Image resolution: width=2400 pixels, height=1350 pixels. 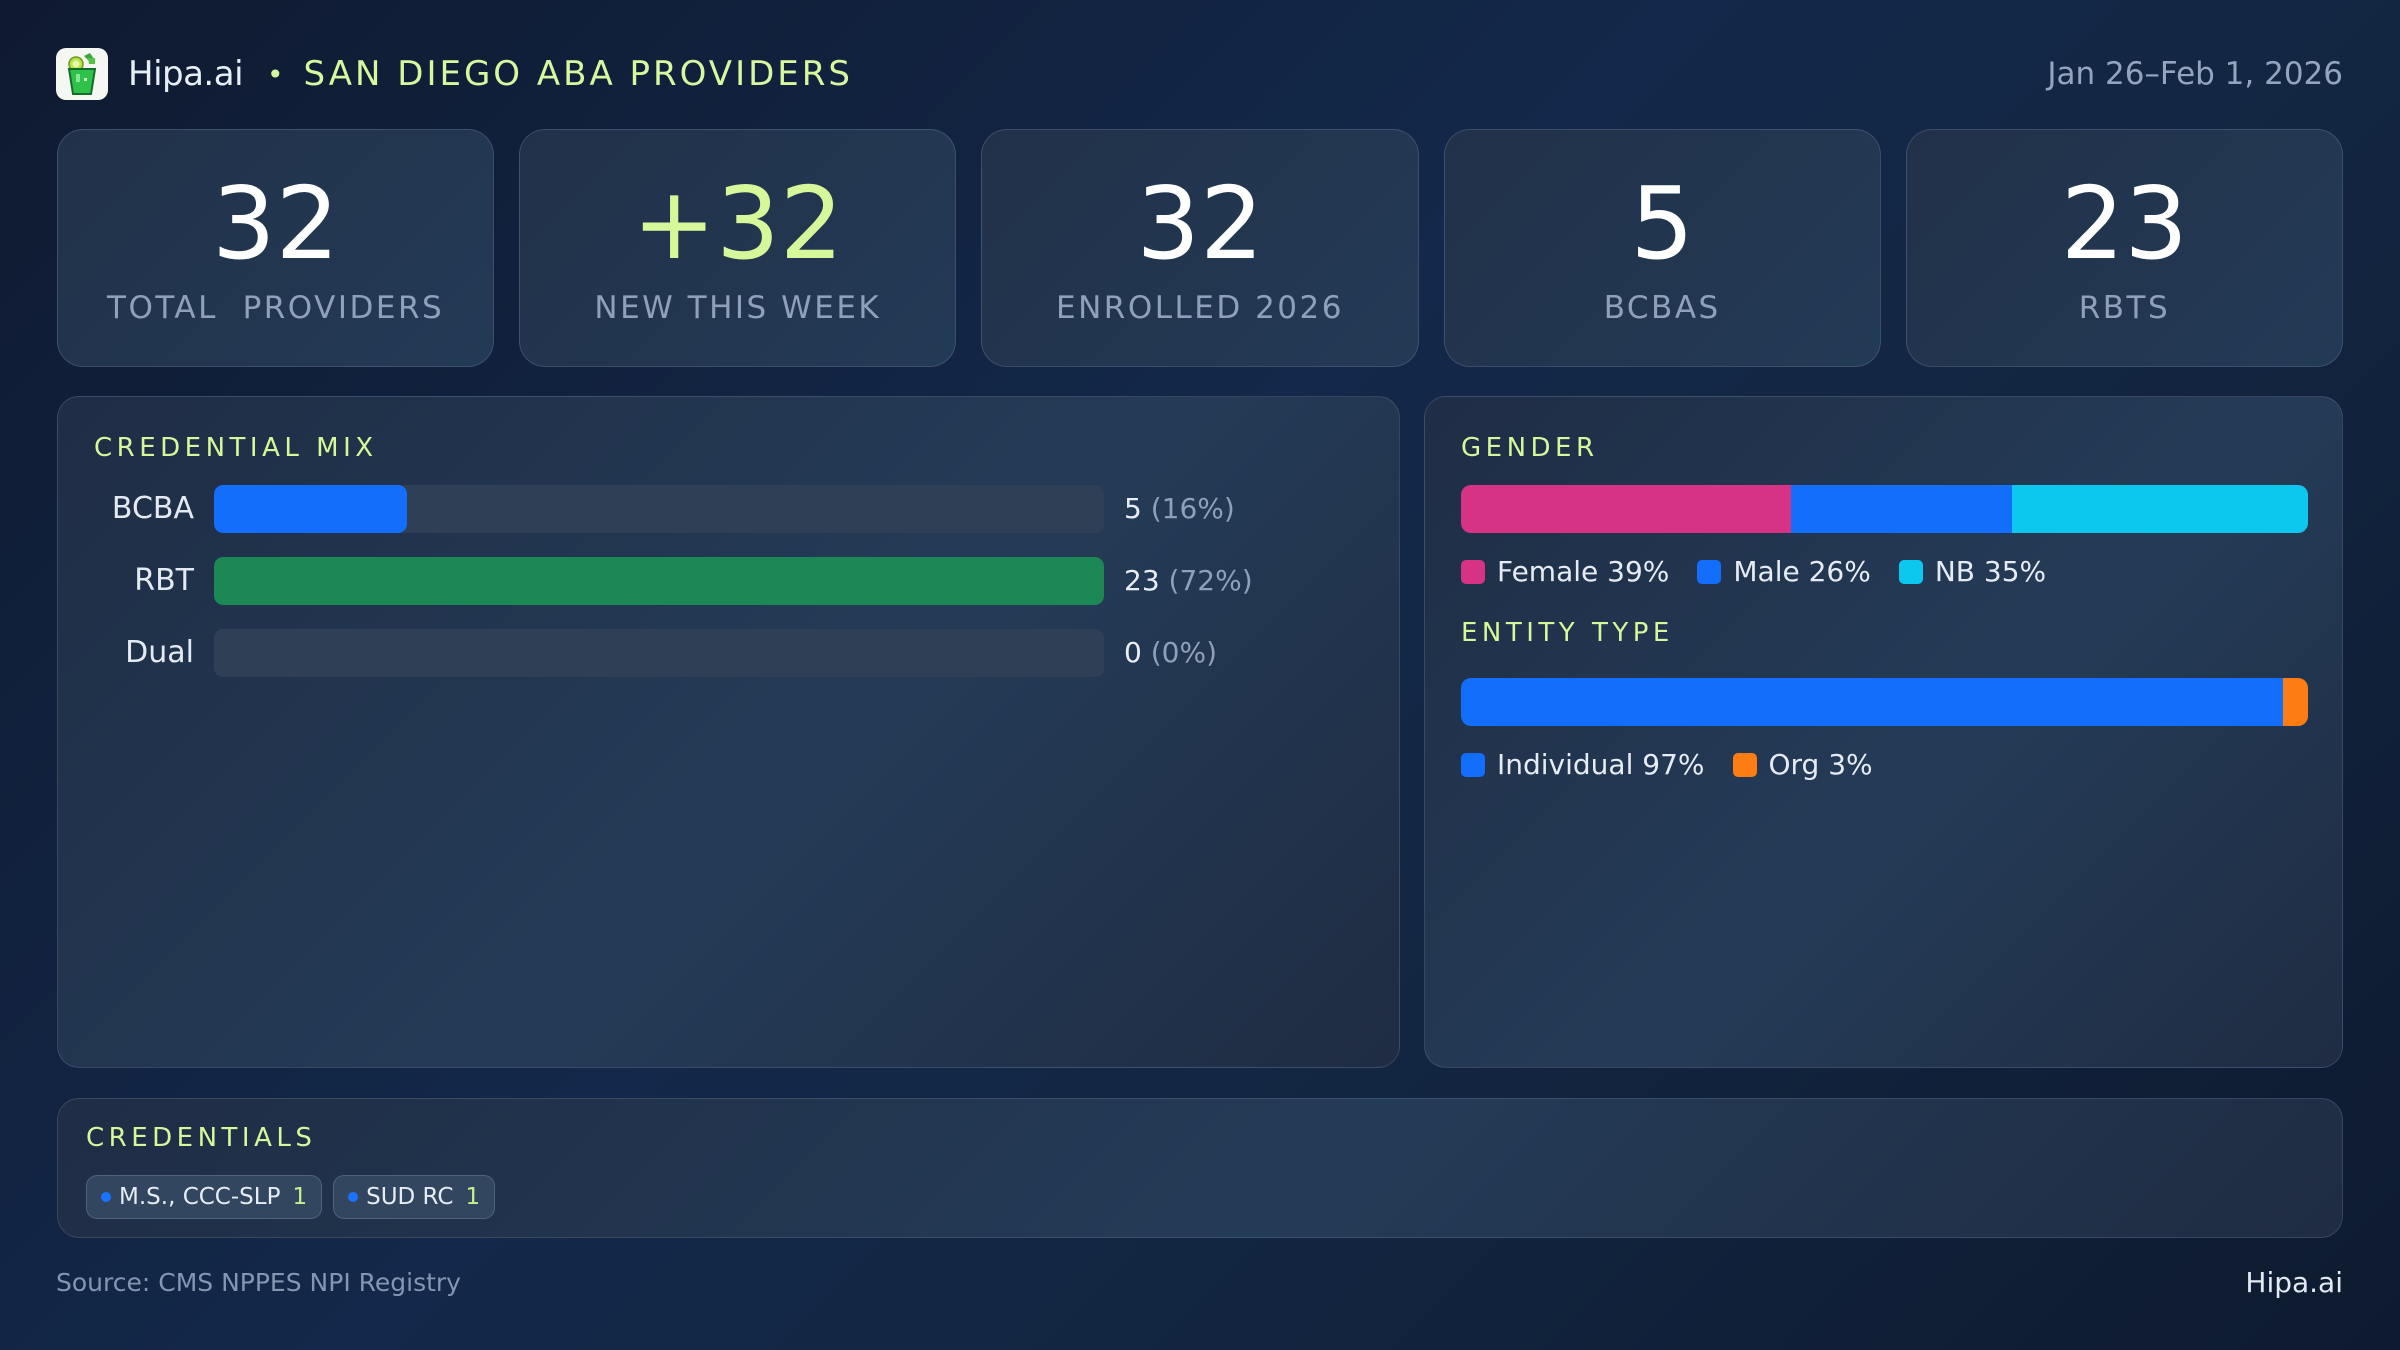 What do you see at coordinates (2294, 1282) in the screenshot?
I see `footer-brand: Hipa.ai` at bounding box center [2294, 1282].